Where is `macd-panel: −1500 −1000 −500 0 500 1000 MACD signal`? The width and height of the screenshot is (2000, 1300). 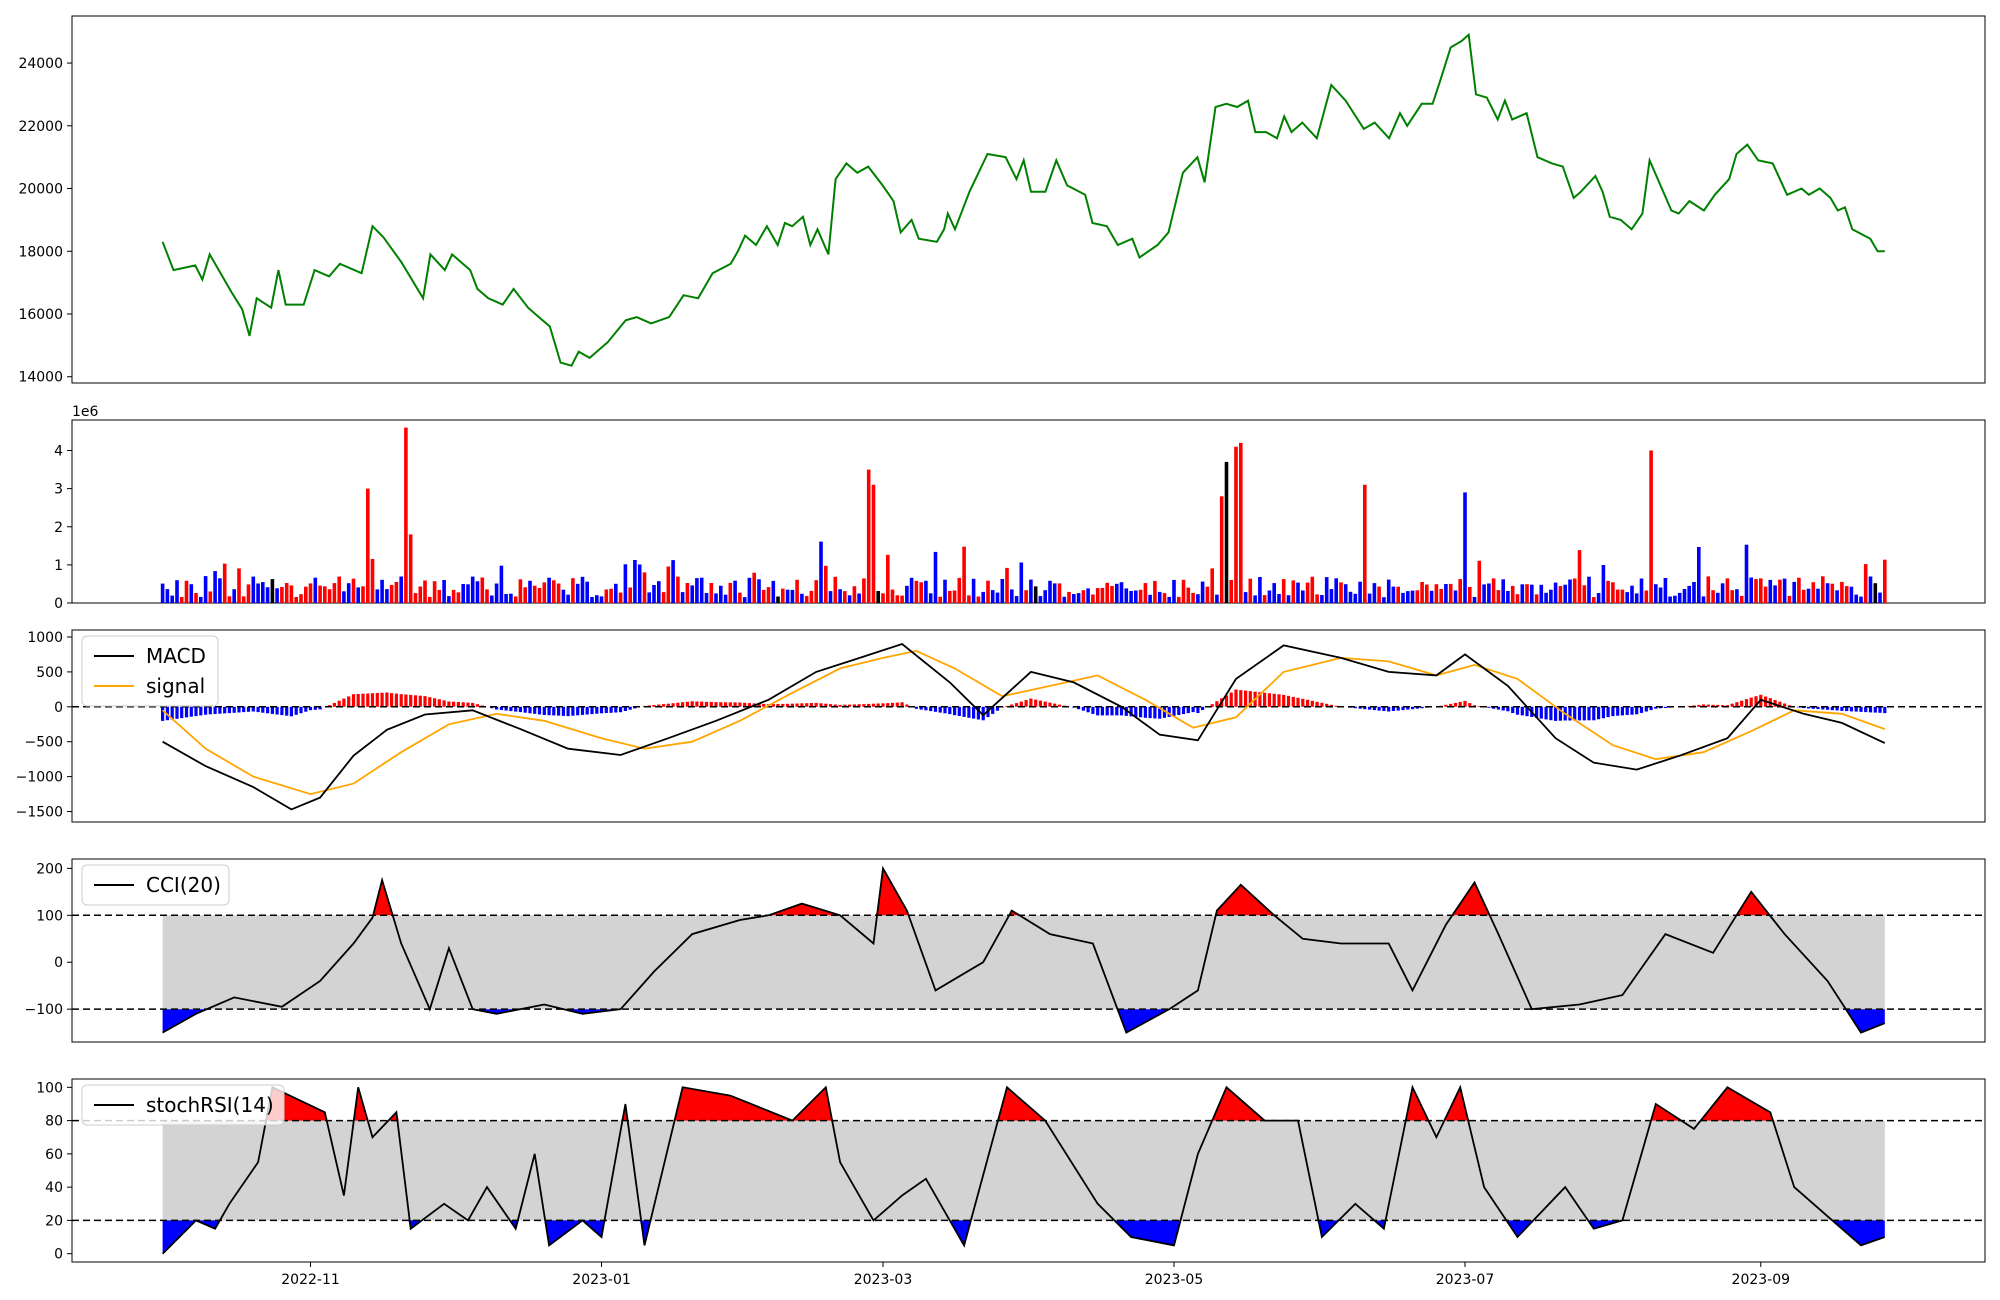
macd-panel: −1500 −1000 −500 0 500 1000 MACD signal is located at coordinates (1001, 726).